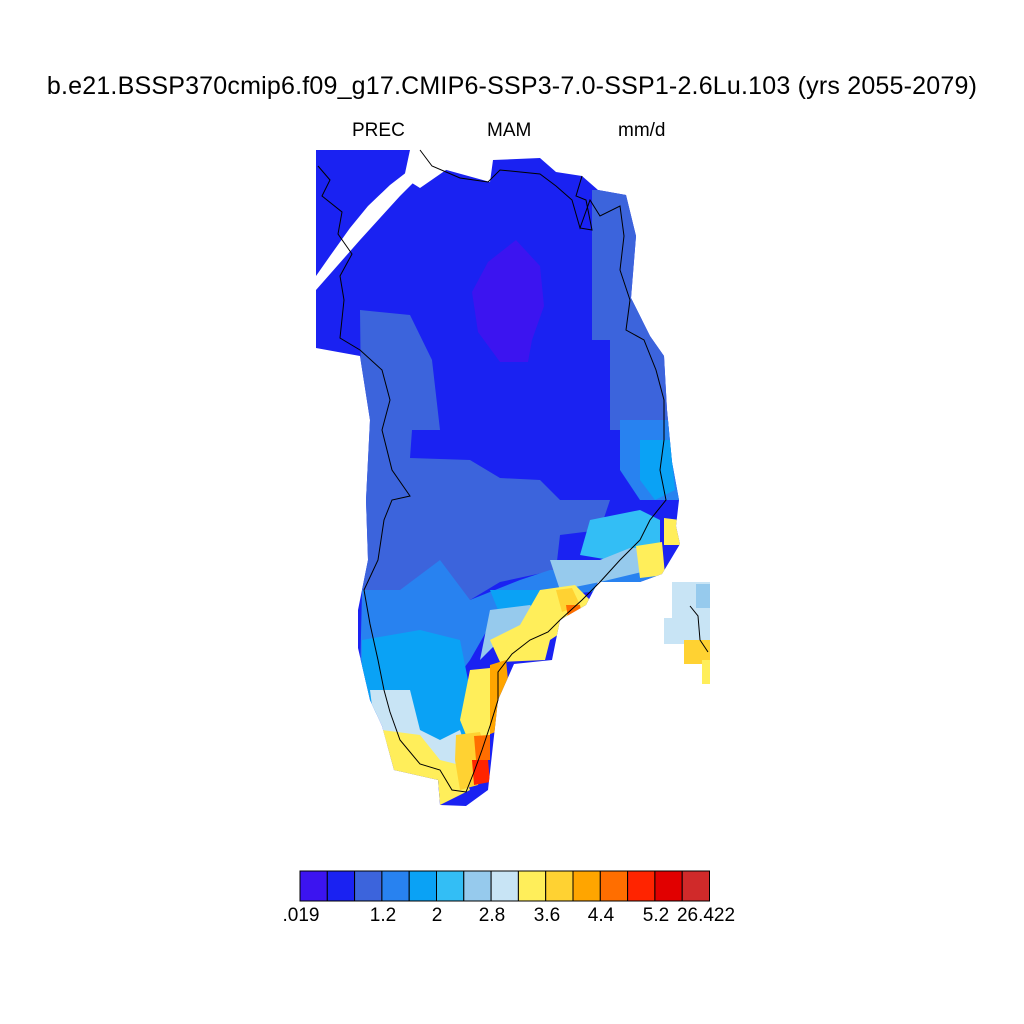 The image size is (1024, 1024). Describe the element at coordinates (475, 706) in the screenshot. I see `field-coast-yellow` at that location.